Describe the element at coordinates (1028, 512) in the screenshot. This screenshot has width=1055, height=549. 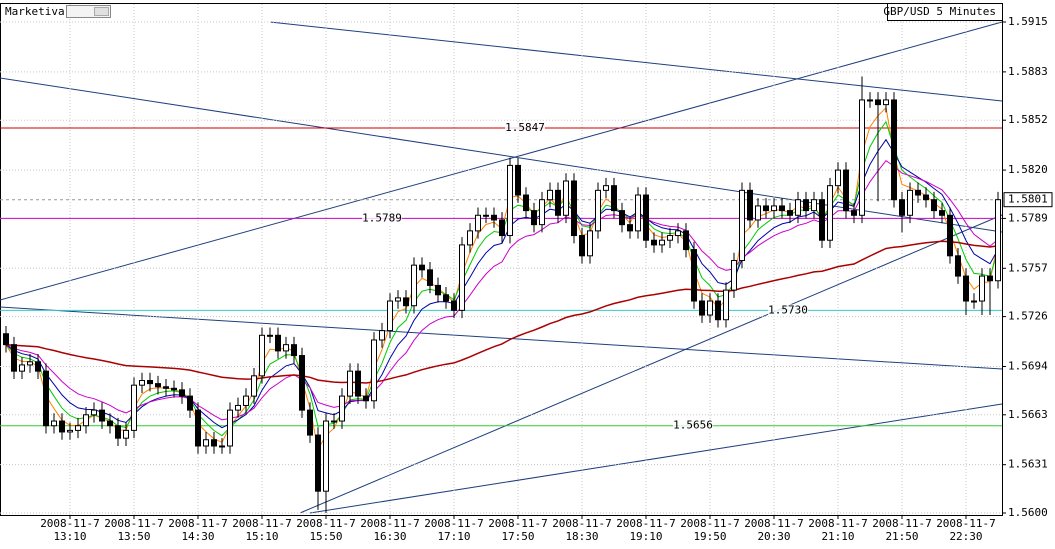
I see `y-tick-label: 1.5600` at that location.